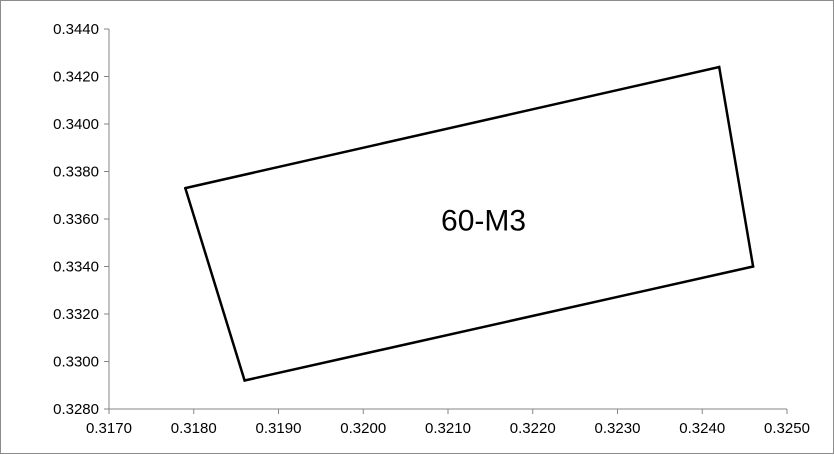 This screenshot has height=455, width=834. What do you see at coordinates (109, 428) in the screenshot?
I see `x-tick-label: 0.3170` at bounding box center [109, 428].